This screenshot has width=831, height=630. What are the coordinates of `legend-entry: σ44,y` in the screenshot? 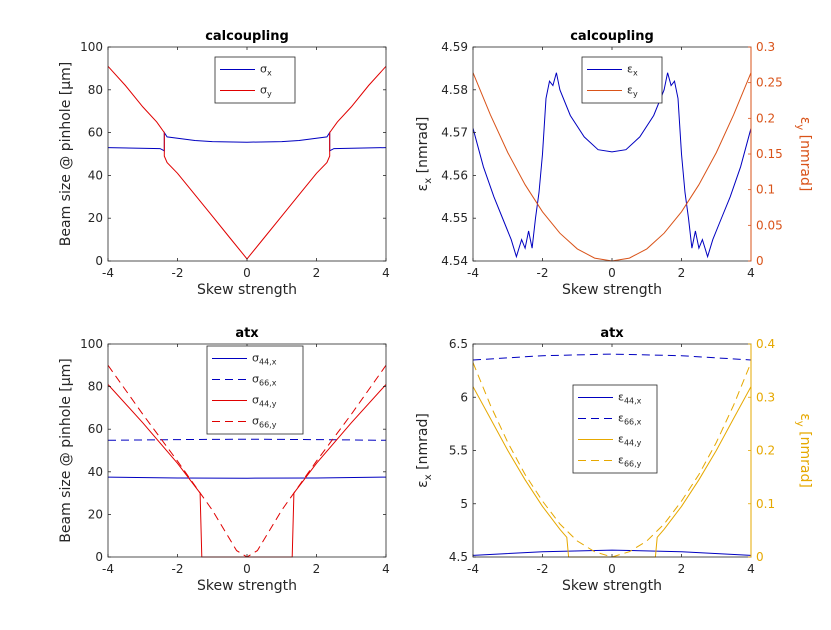 It's located at (264, 401).